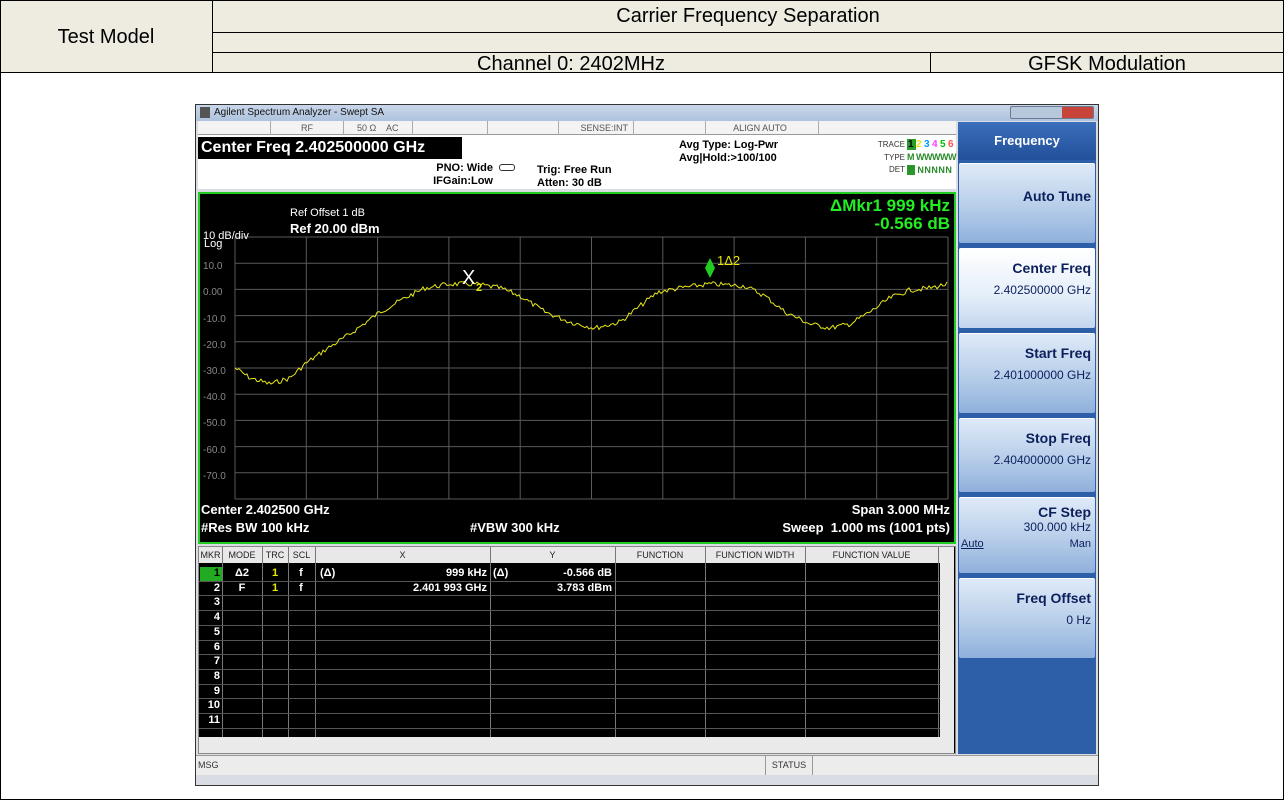 The width and height of the screenshot is (1284, 800). What do you see at coordinates (213, 705) in the screenshot?
I see `marker-number: 10` at bounding box center [213, 705].